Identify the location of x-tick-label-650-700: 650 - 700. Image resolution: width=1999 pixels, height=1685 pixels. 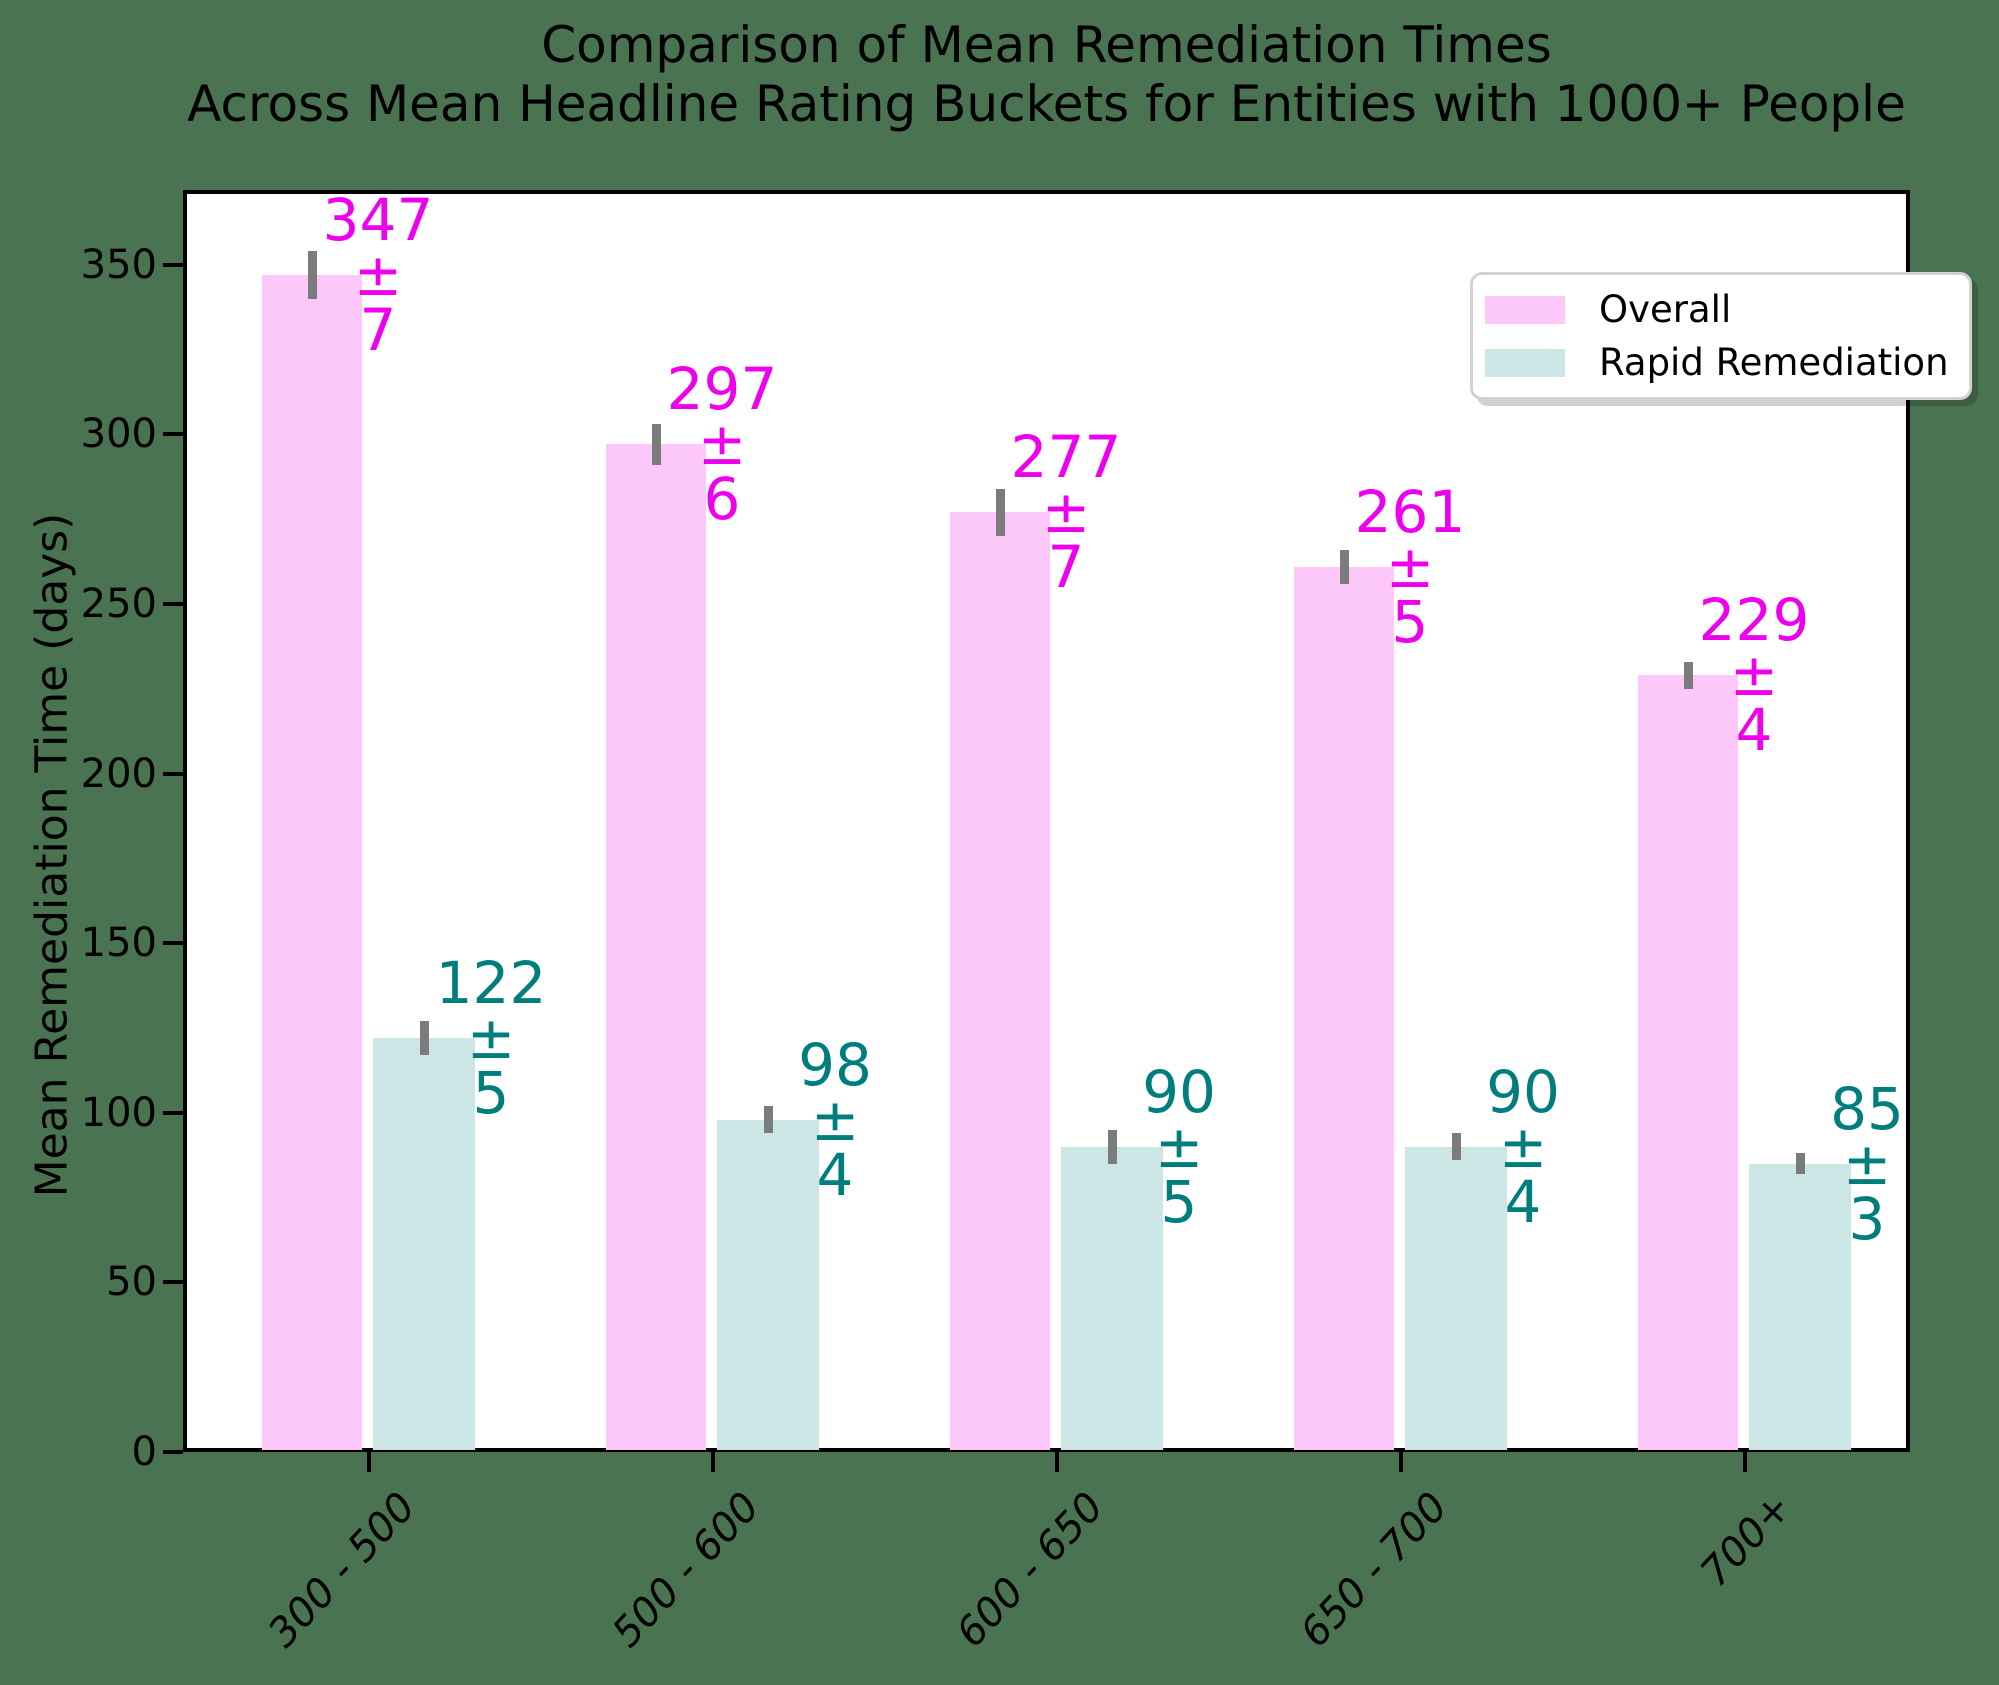
(1374, 1570).